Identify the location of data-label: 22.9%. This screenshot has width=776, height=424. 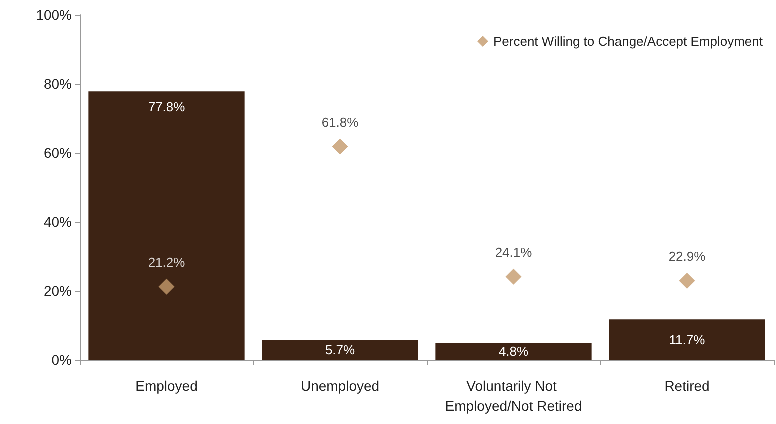
(687, 256).